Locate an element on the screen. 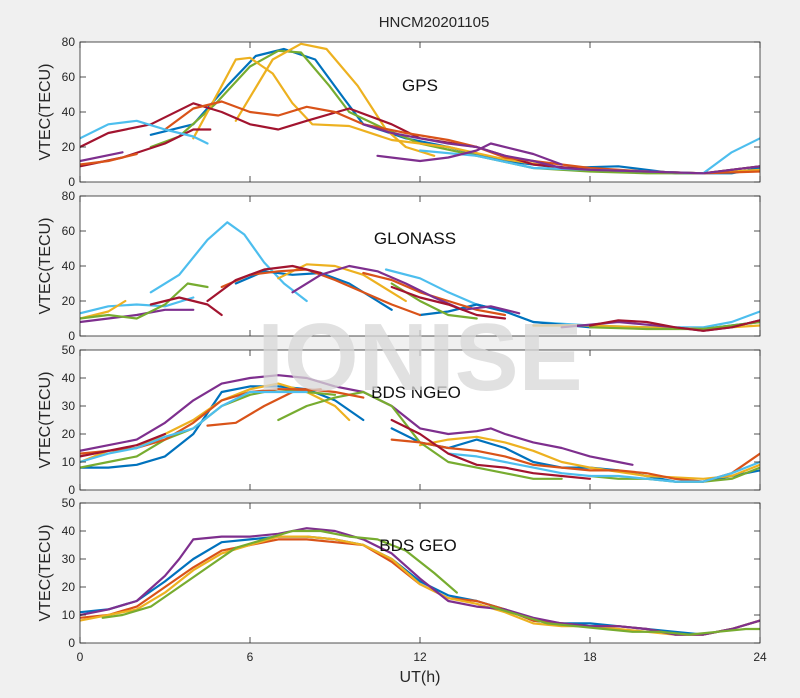 The image size is (800, 698). x-tick-label: 18 is located at coordinates (590, 657).